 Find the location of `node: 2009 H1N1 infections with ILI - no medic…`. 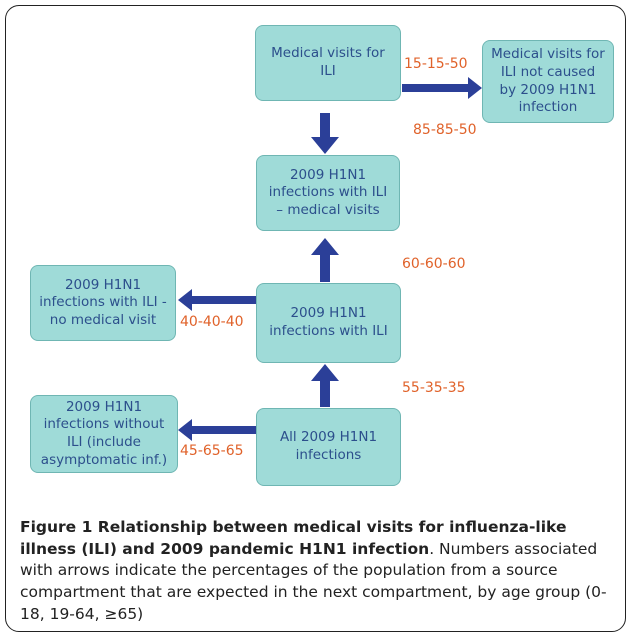

node: 2009 H1N1 infections with ILI - no medic… is located at coordinates (103, 303).